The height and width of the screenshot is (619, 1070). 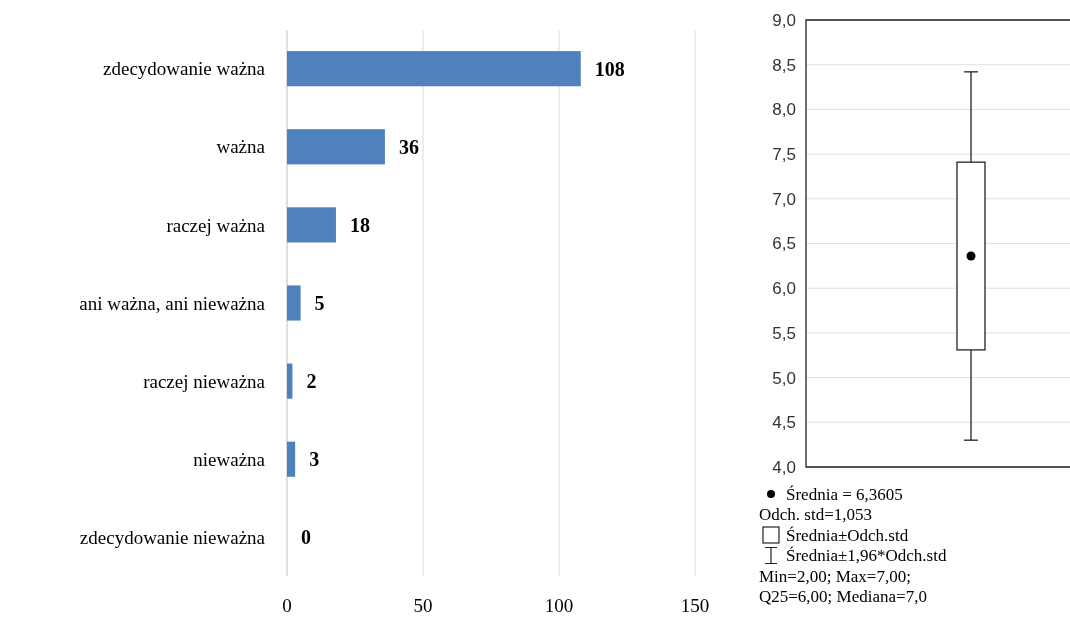 I want to click on y-tick-label: 7,0, so click(x=784, y=199).